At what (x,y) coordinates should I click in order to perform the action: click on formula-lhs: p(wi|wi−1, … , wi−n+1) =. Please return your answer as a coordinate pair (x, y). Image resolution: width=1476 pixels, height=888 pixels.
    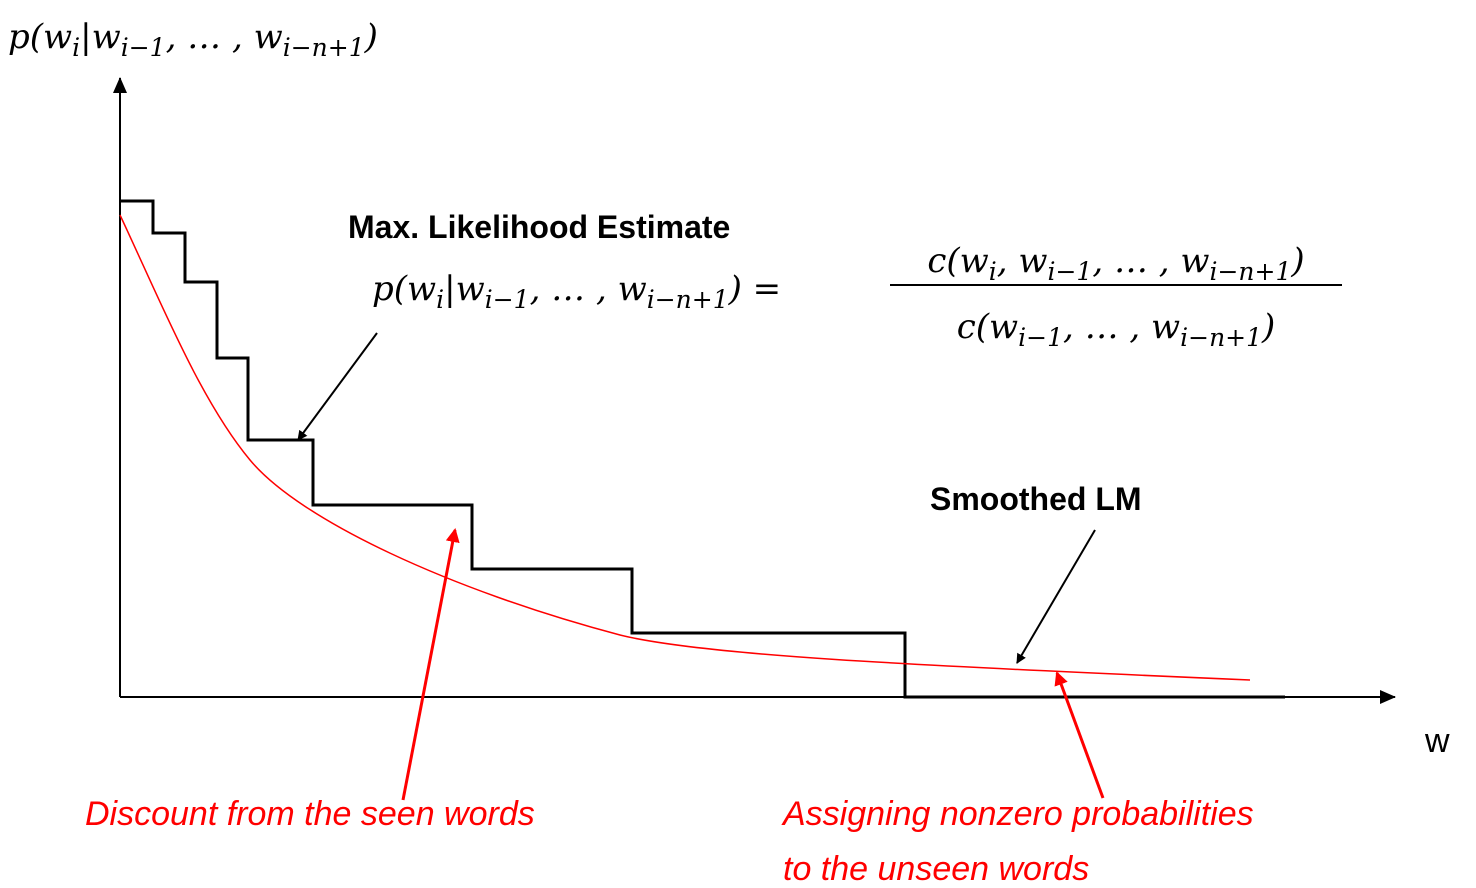
    Looking at the image, I should click on (576, 291).